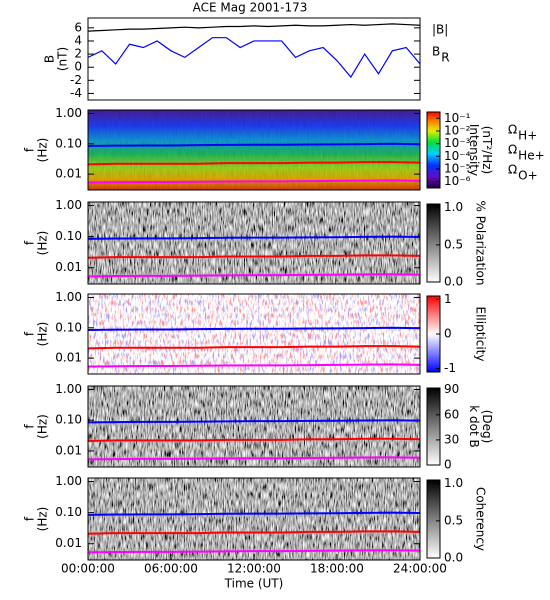  Describe the element at coordinates (457, 168) in the screenshot. I see `colorbar-tick-label: 10⁻⁵` at that location.